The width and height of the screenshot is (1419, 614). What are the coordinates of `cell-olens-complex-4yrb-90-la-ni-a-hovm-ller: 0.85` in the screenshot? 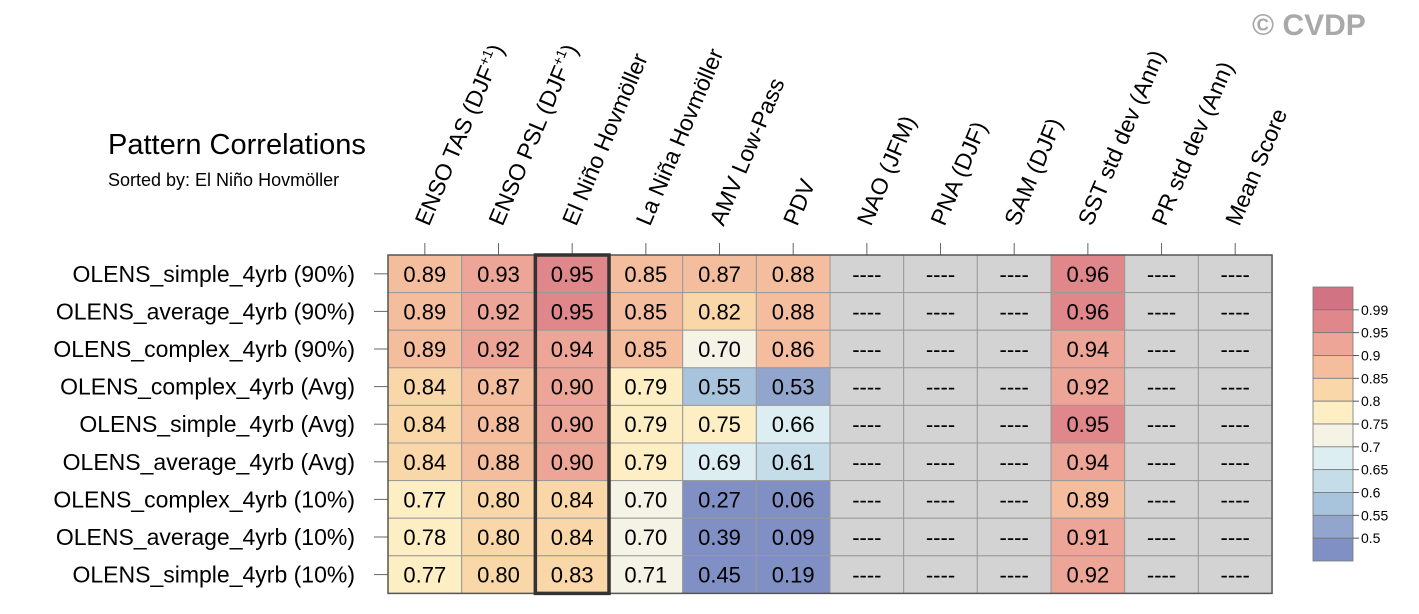 It's located at (646, 349).